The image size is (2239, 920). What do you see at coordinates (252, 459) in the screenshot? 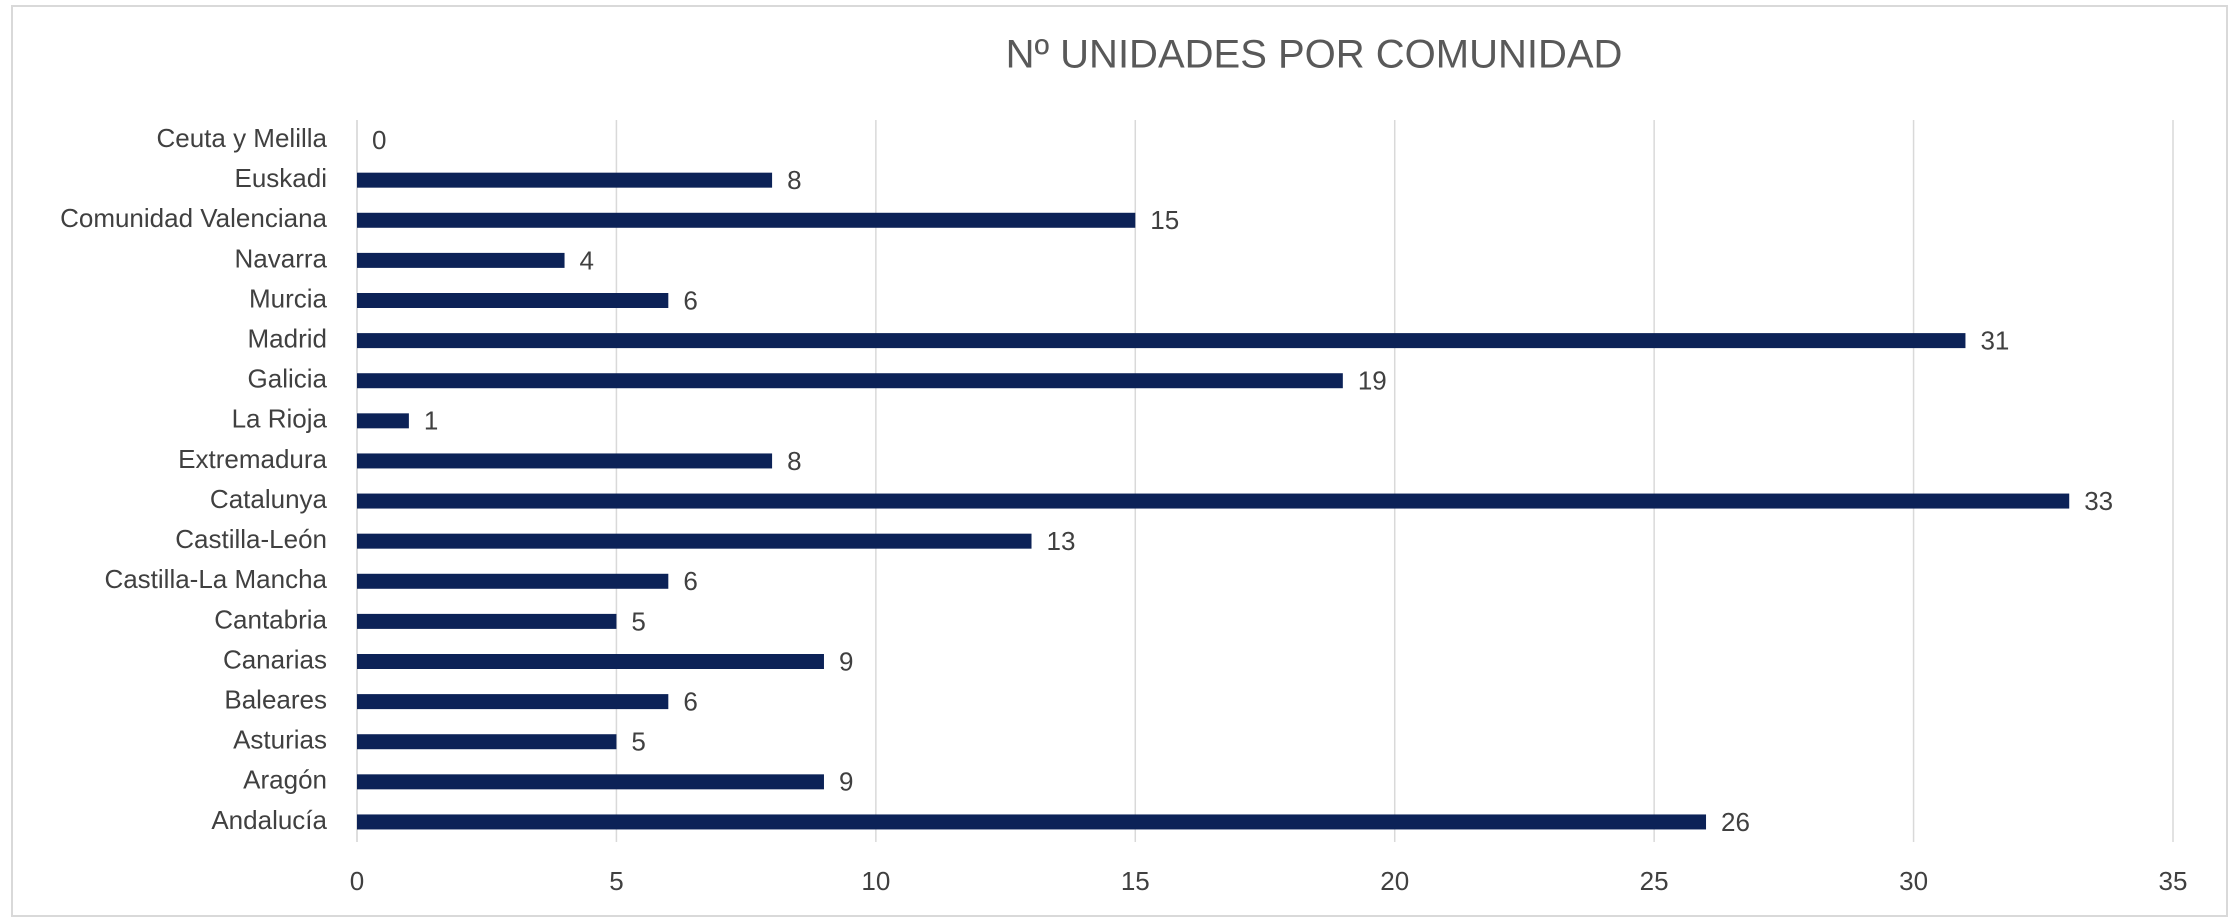
I see `y-tick-label: Extremadura` at bounding box center [252, 459].